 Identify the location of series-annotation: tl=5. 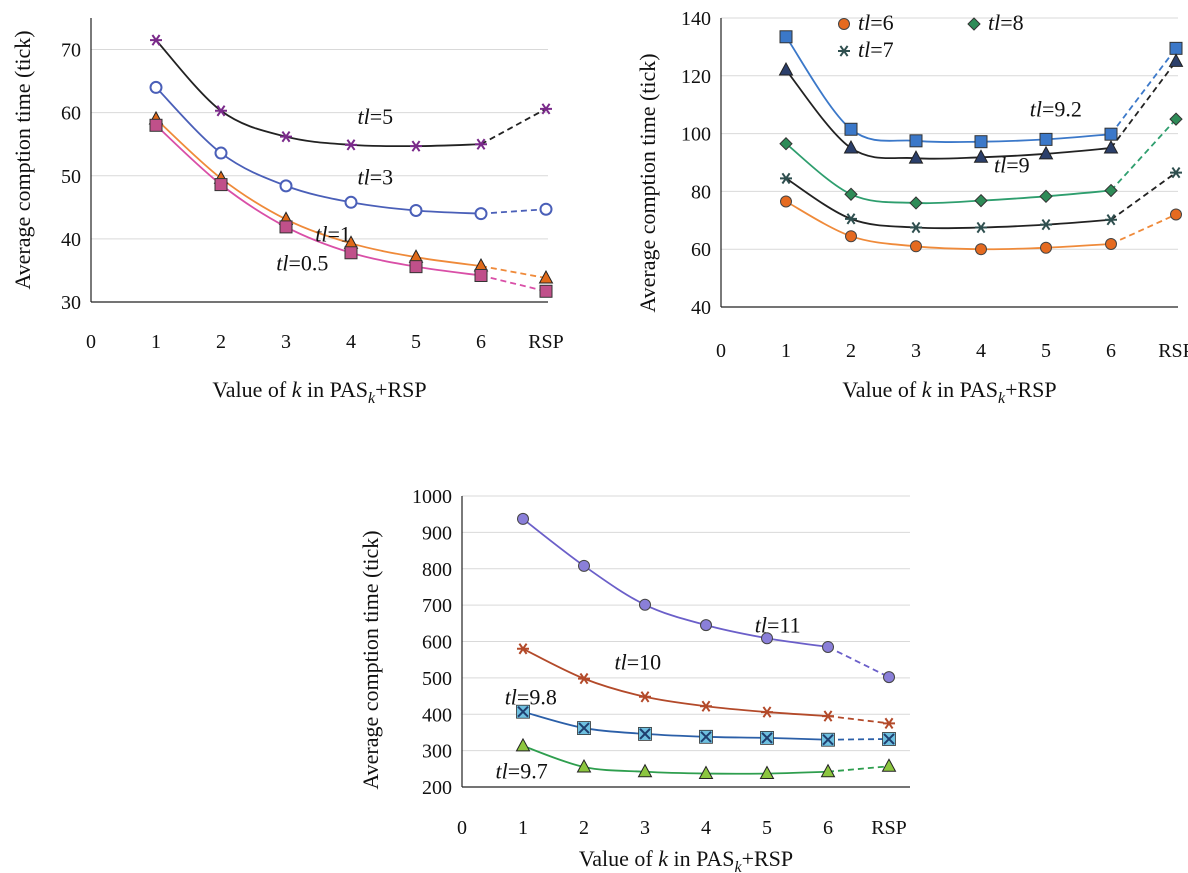
(376, 116).